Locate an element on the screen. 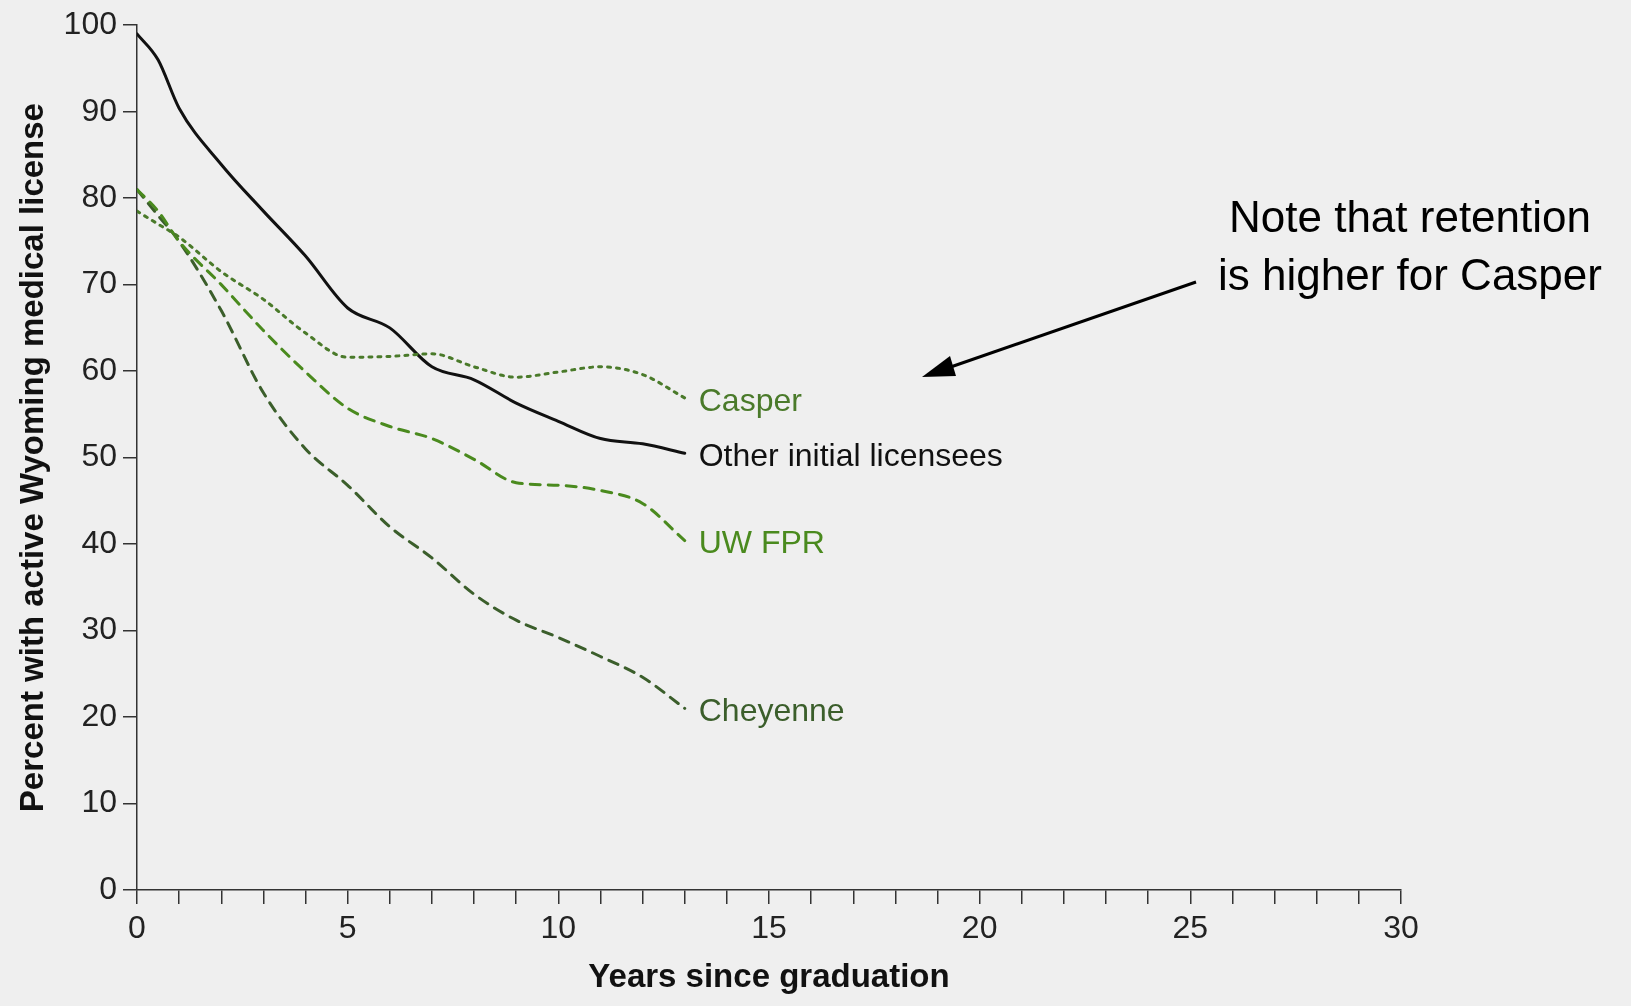  y-axis-title: Percent with active Wyoming medical license is located at coordinates (31, 458).